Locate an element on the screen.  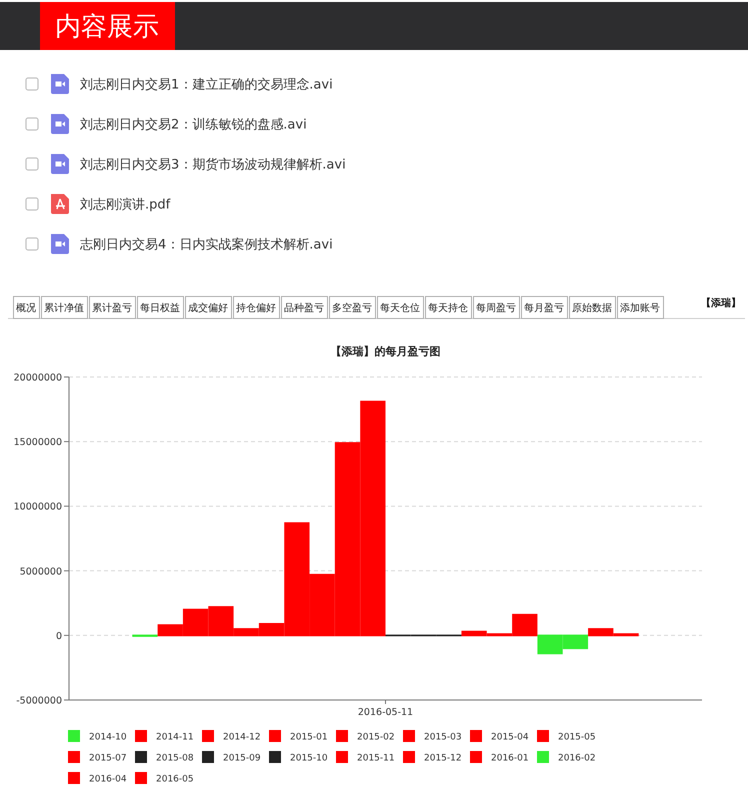
chart-title: 【添瑞】的每月盈亏图 is located at coordinates (385, 351).